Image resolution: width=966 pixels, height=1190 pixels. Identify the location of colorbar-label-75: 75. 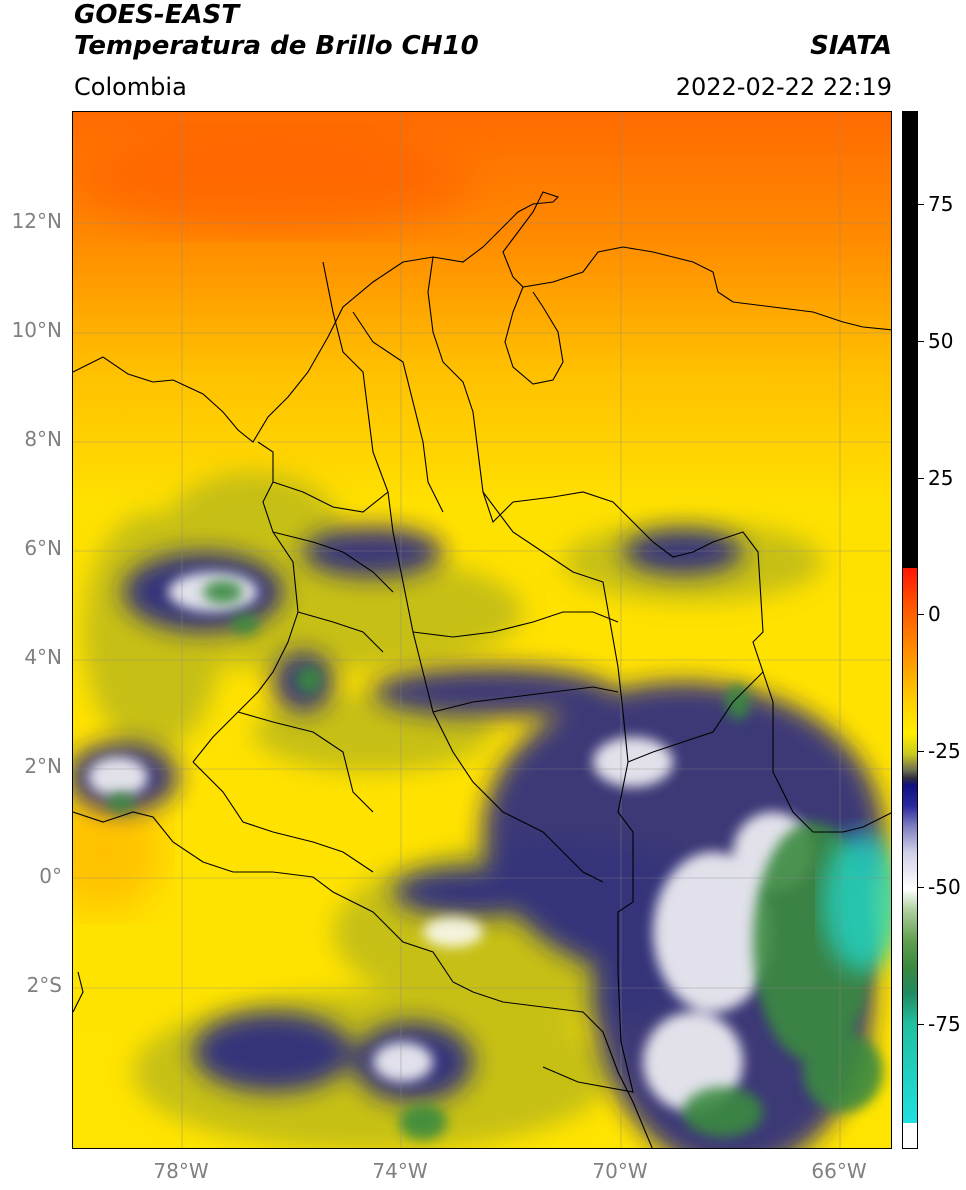
(941, 204).